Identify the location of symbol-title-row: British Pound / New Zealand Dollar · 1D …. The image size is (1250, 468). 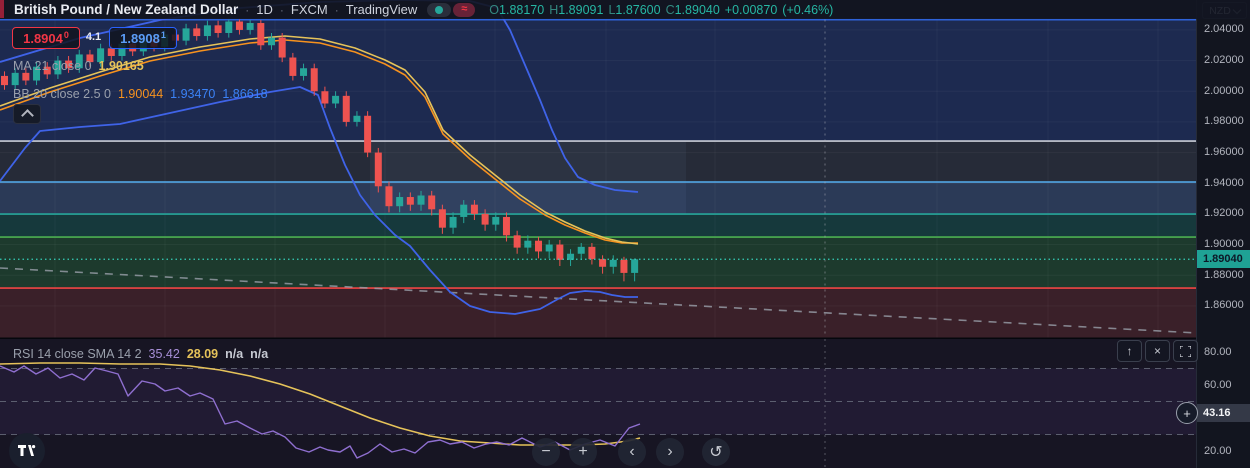
(215, 9).